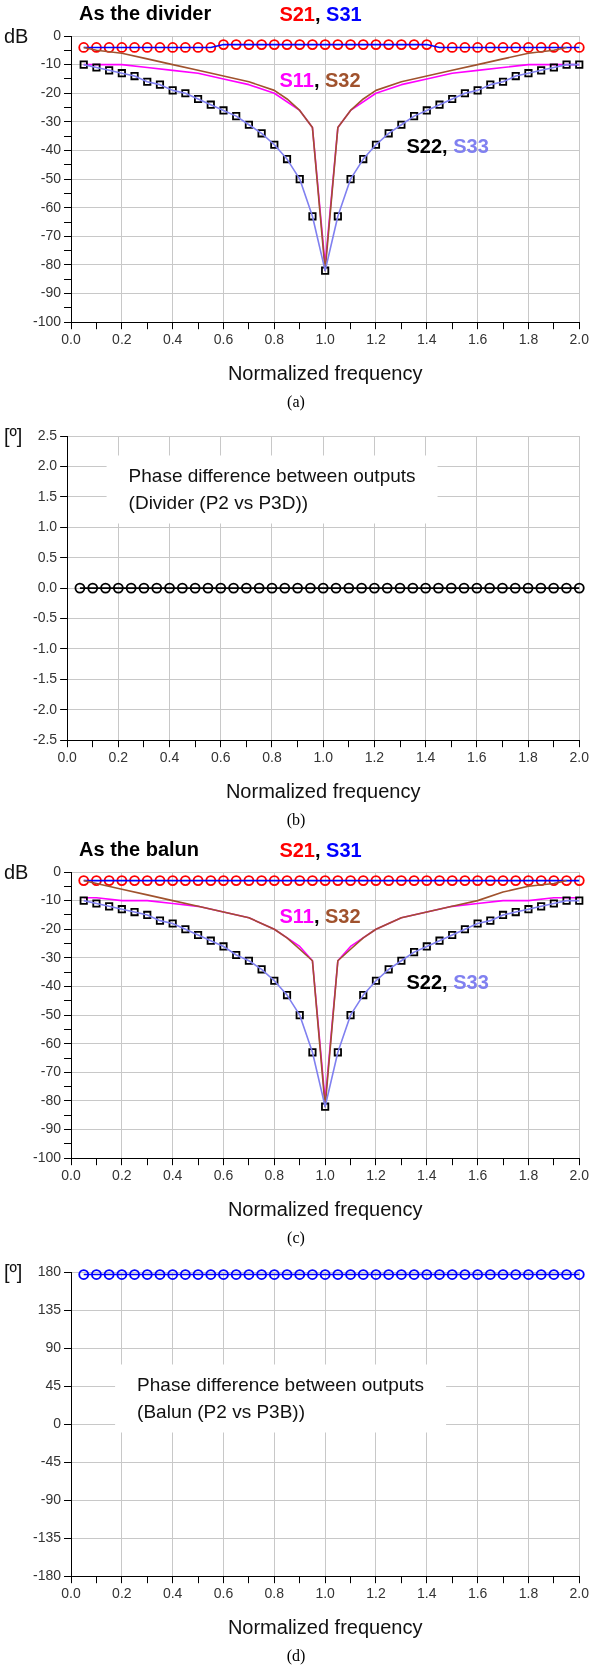  I want to click on series-label: S21, so click(297, 850).